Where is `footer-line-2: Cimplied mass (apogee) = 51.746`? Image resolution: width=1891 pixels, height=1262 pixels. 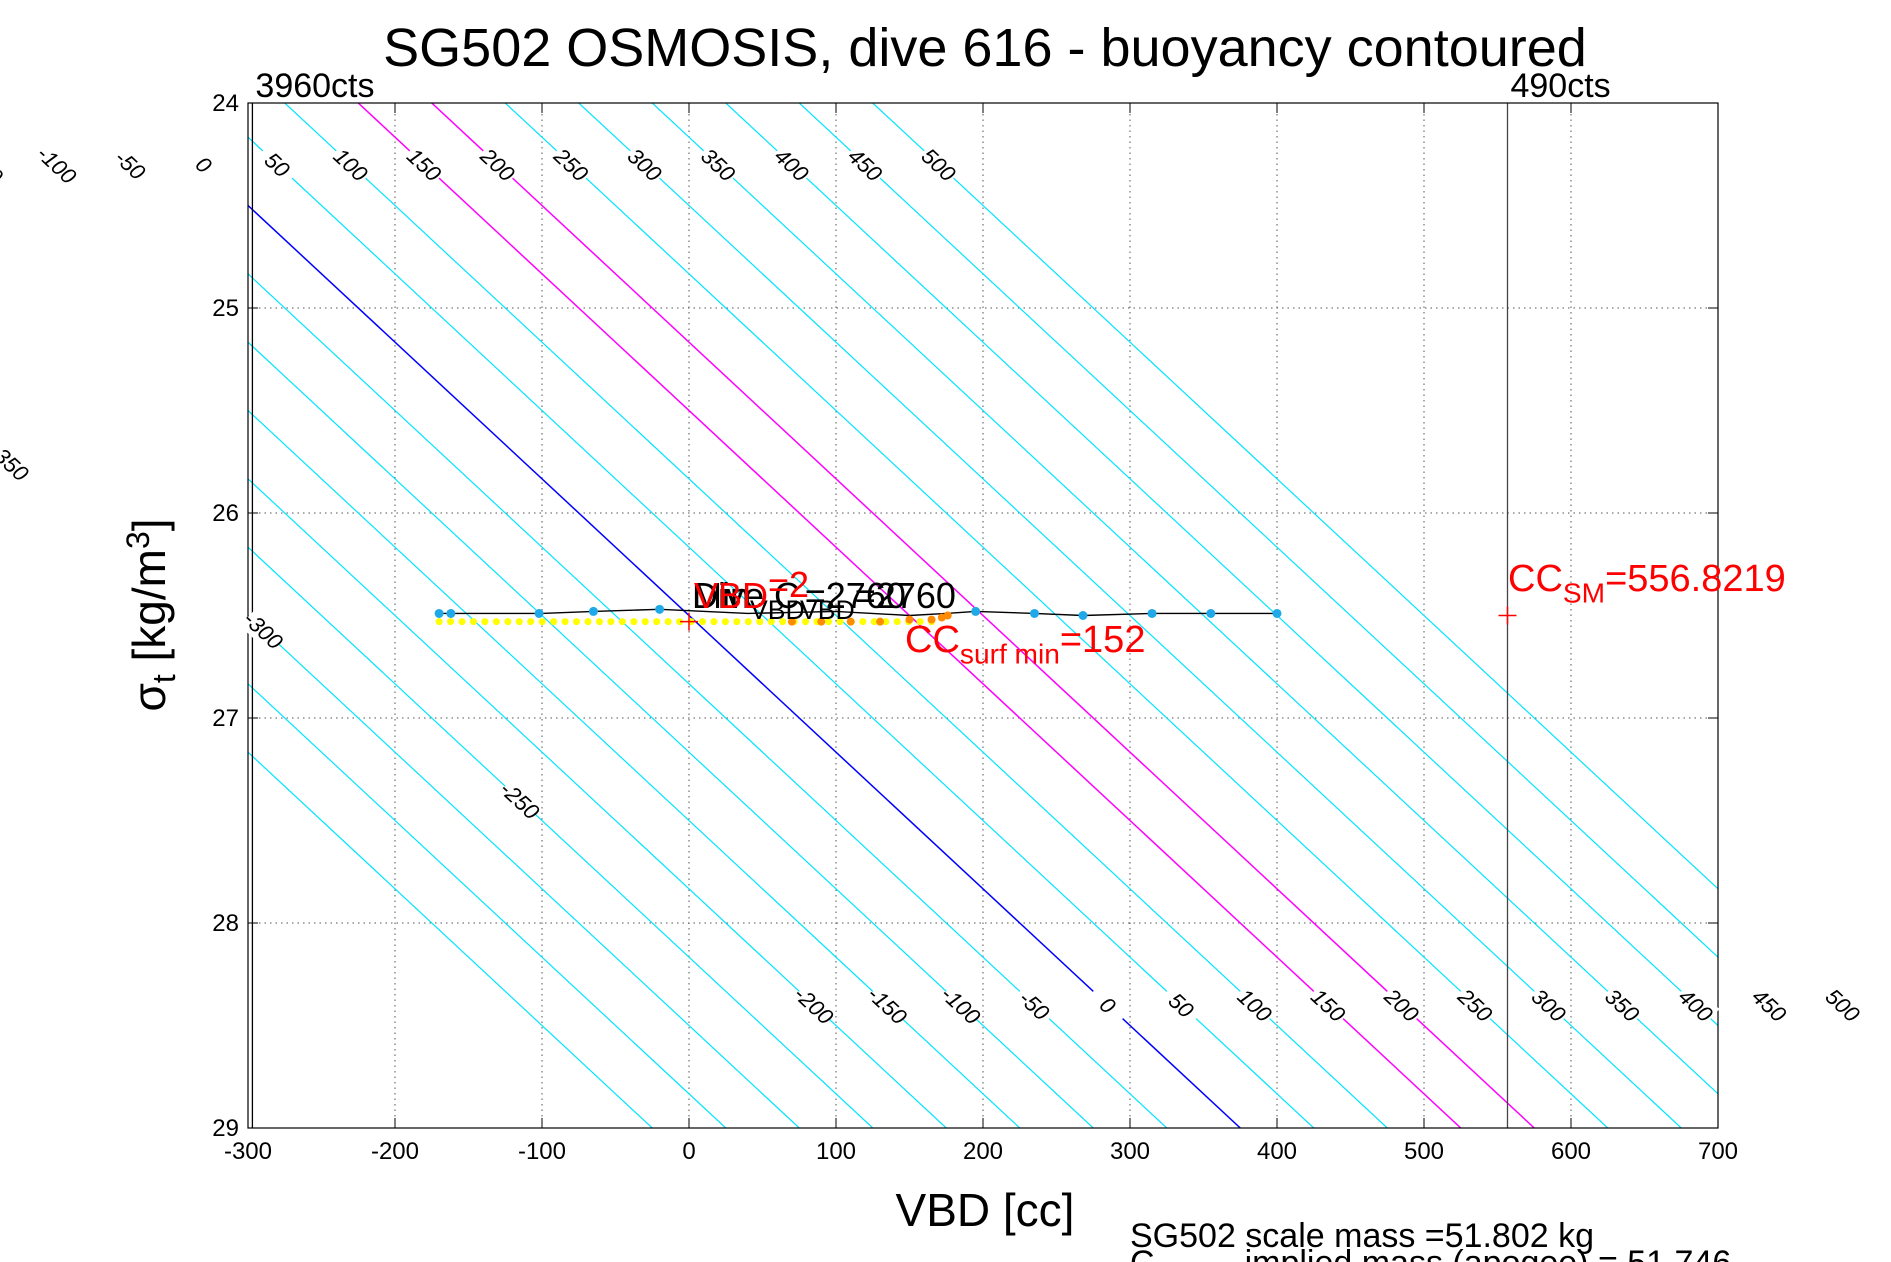
footer-line-2: Cimplied mass (apogee) = 51.746 is located at coordinates (1430, 1253).